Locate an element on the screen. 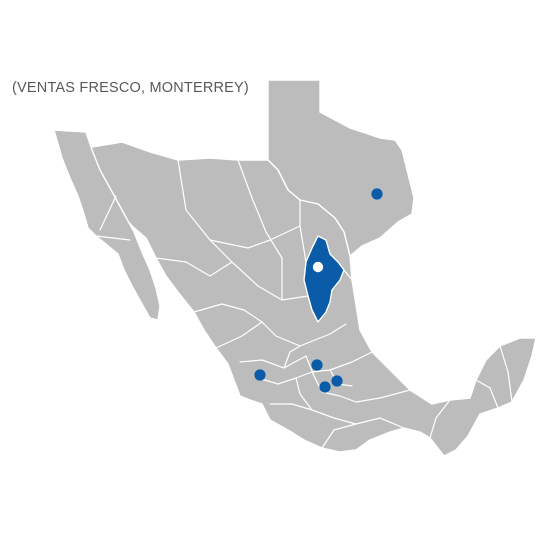 The width and height of the screenshot is (550, 550). region-nuevo-leon is located at coordinates (324, 279).